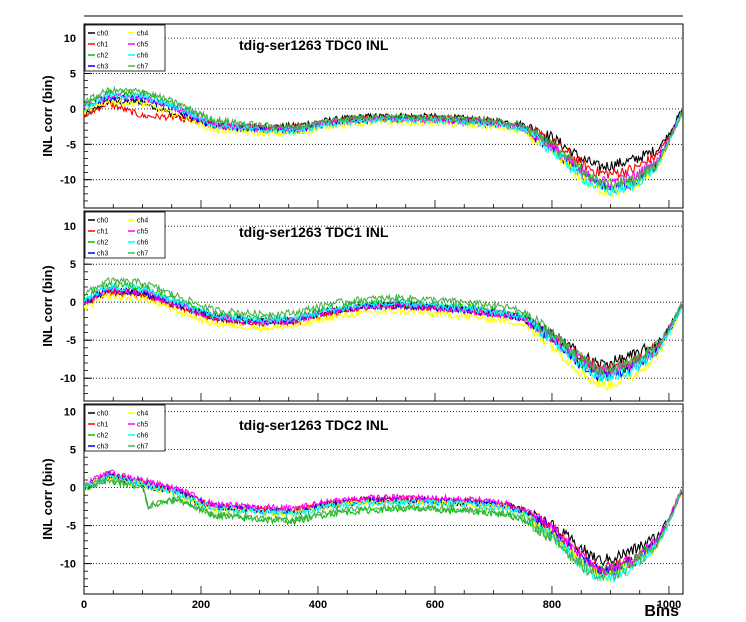 This screenshot has width=746, height=622. I want to click on series-ch5-line, so click(383, 522).